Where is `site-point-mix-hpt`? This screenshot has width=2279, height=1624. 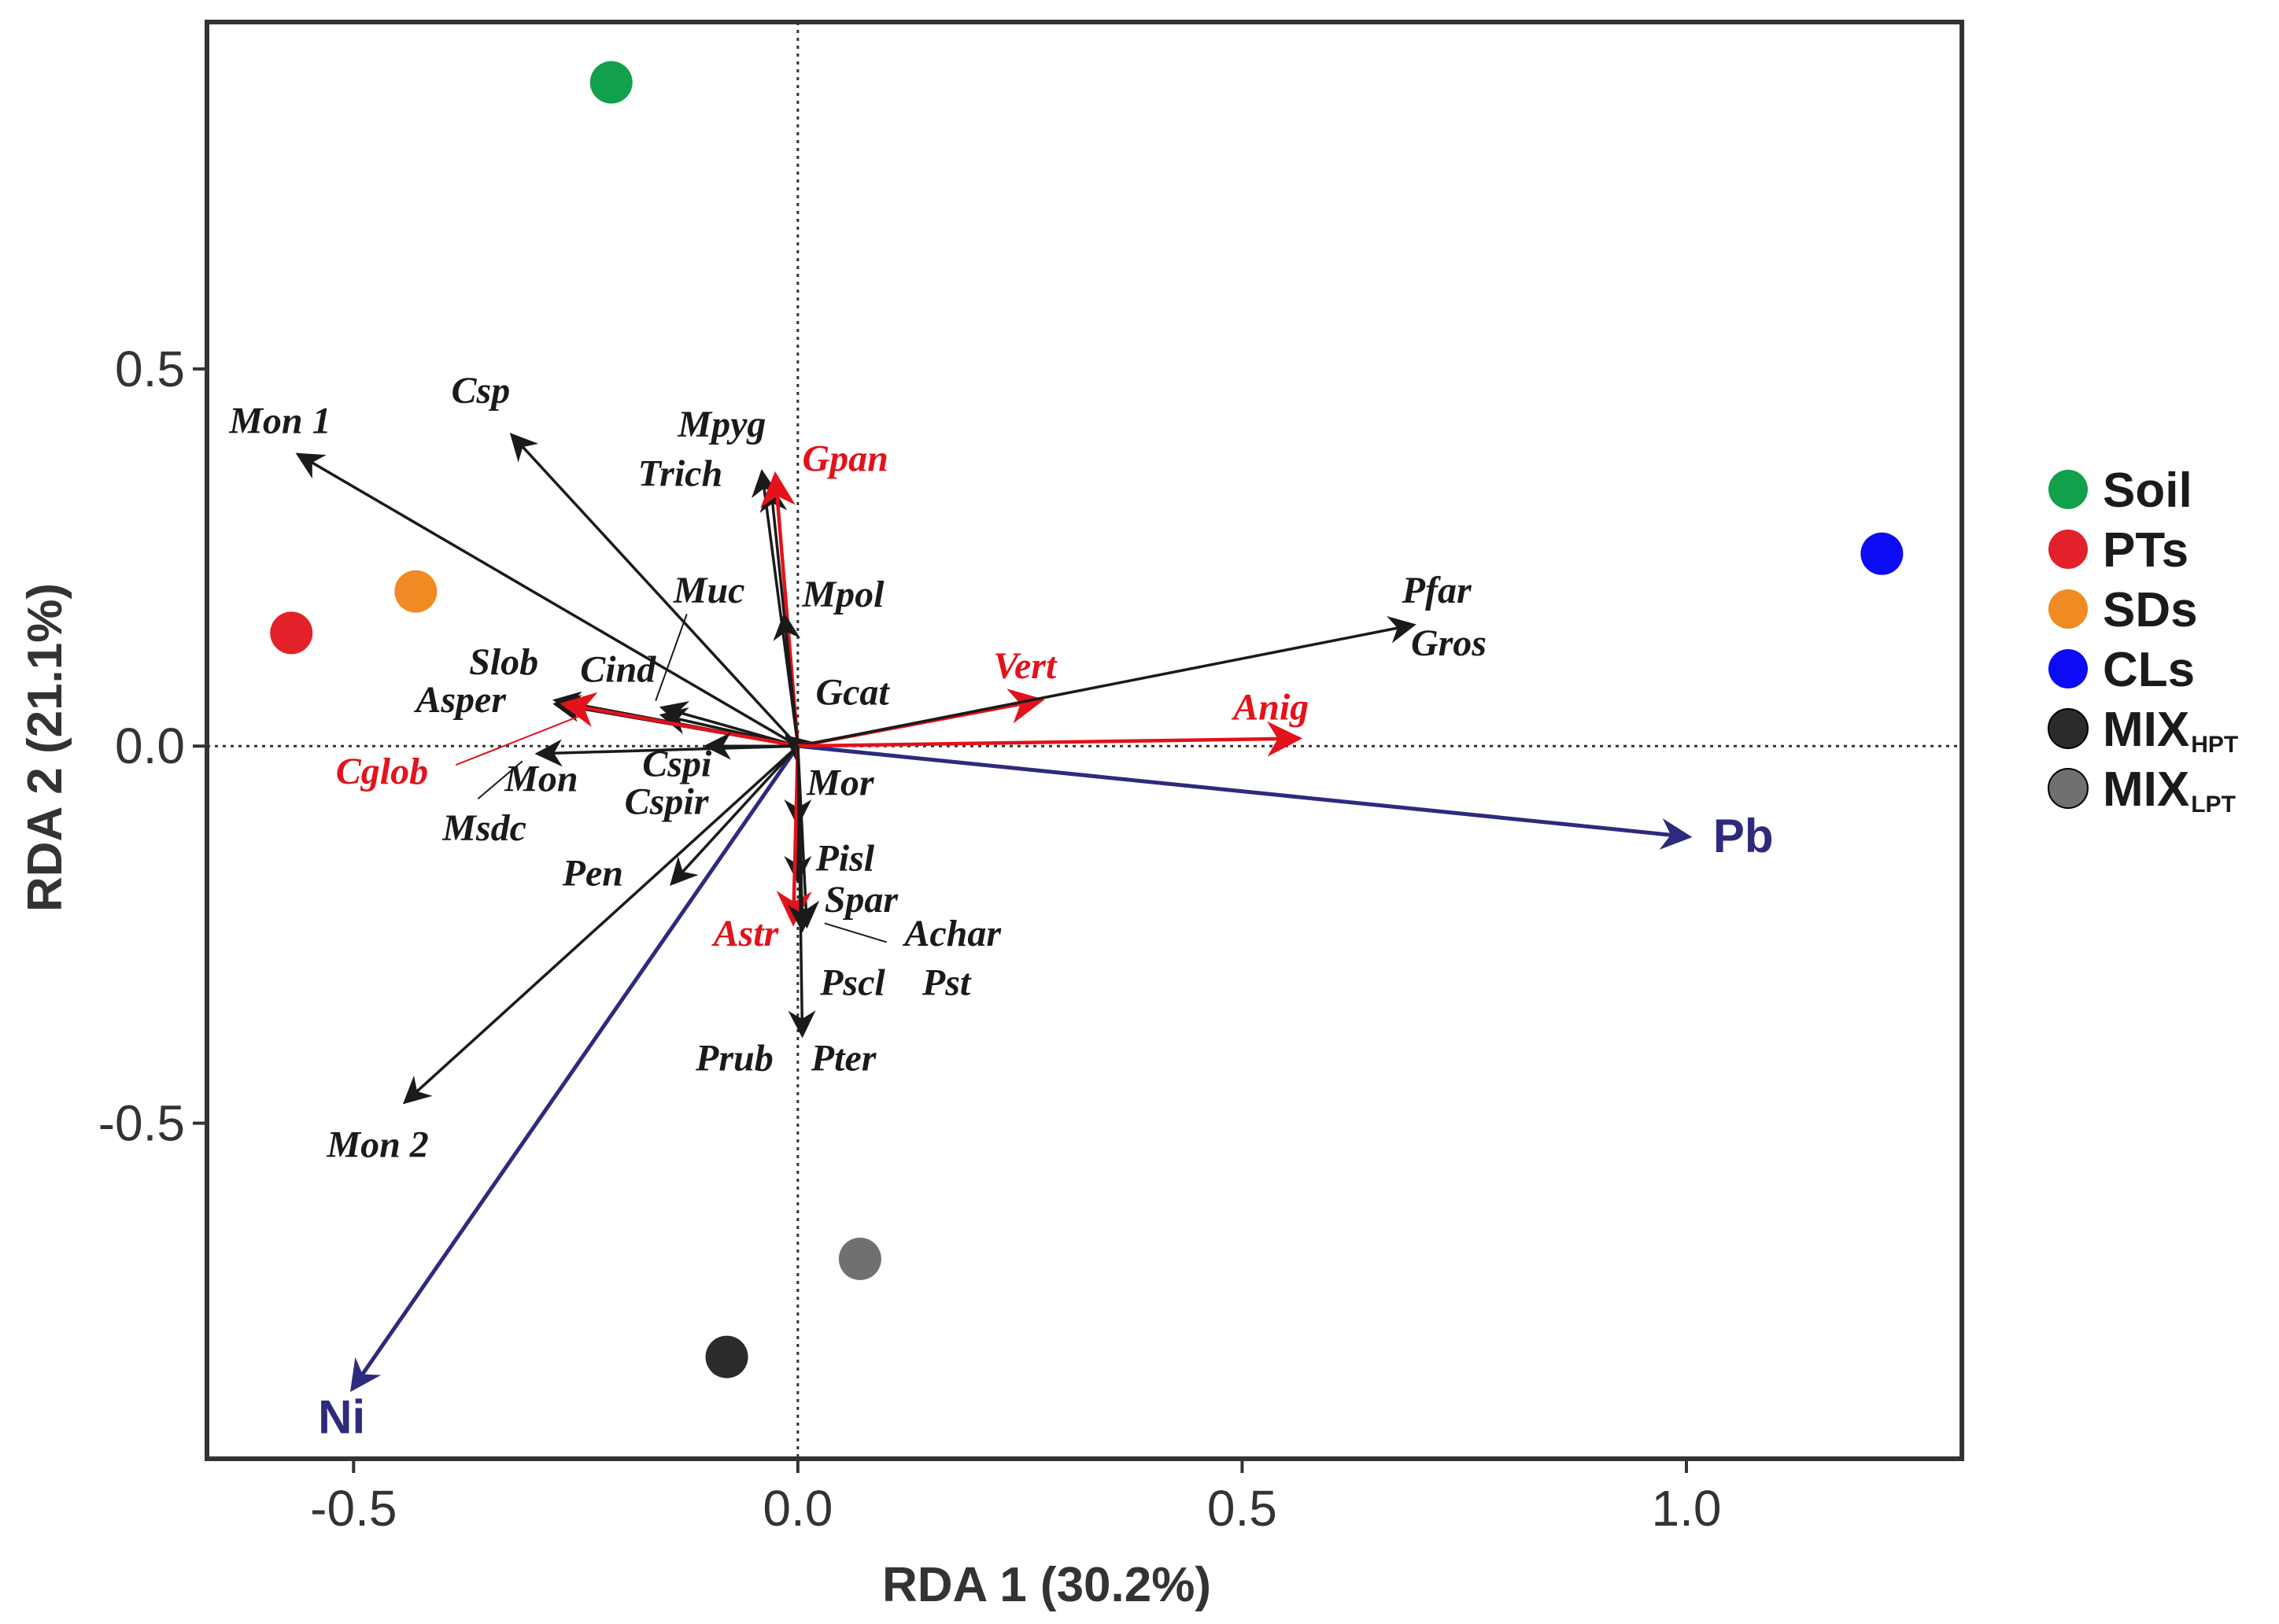 site-point-mix-hpt is located at coordinates (726, 1357).